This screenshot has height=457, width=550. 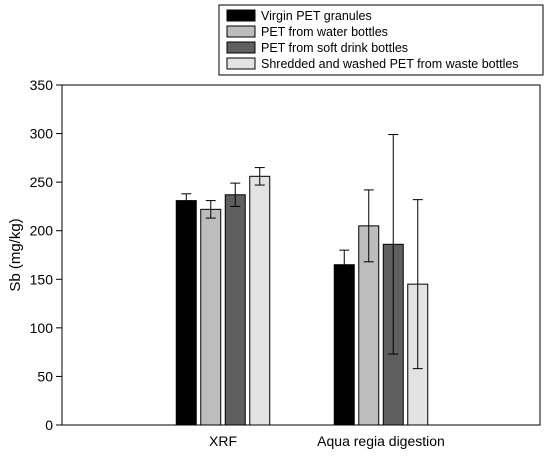 What do you see at coordinates (324, 32) in the screenshot?
I see `legend-label: PET from water bottles` at bounding box center [324, 32].